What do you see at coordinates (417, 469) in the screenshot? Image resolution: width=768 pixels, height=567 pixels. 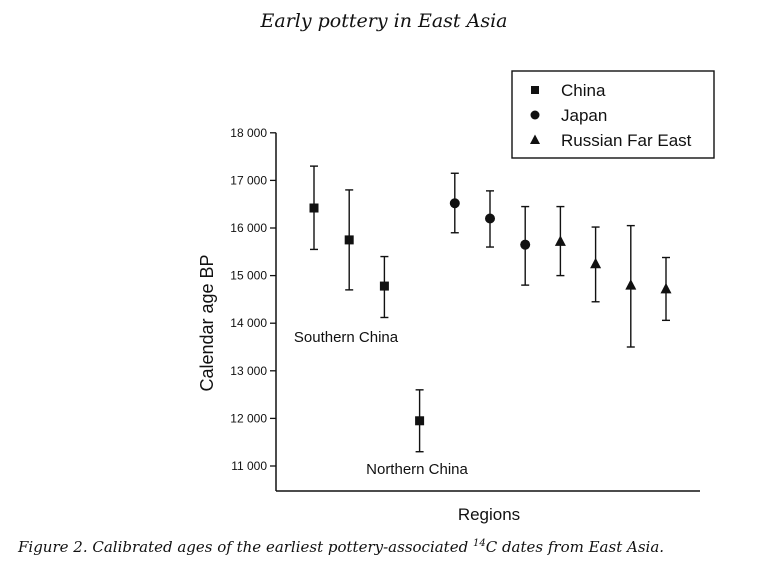 I see `annotation-label: Northern China` at bounding box center [417, 469].